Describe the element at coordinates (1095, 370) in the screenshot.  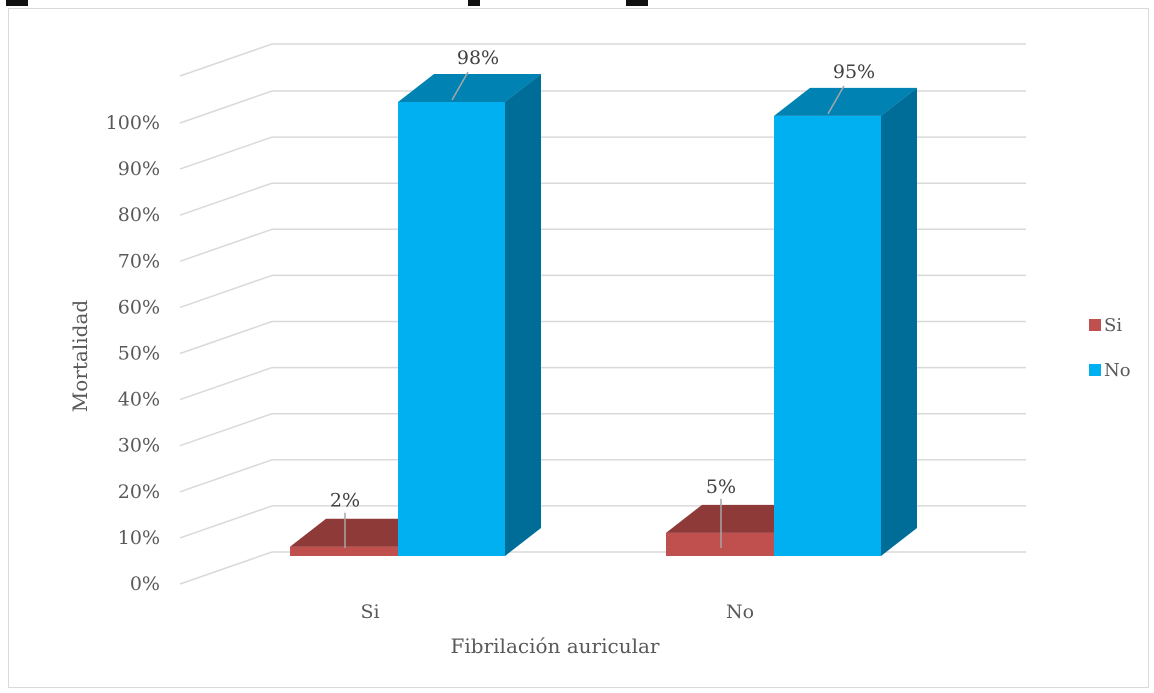
I see `legend-swatch-no` at that location.